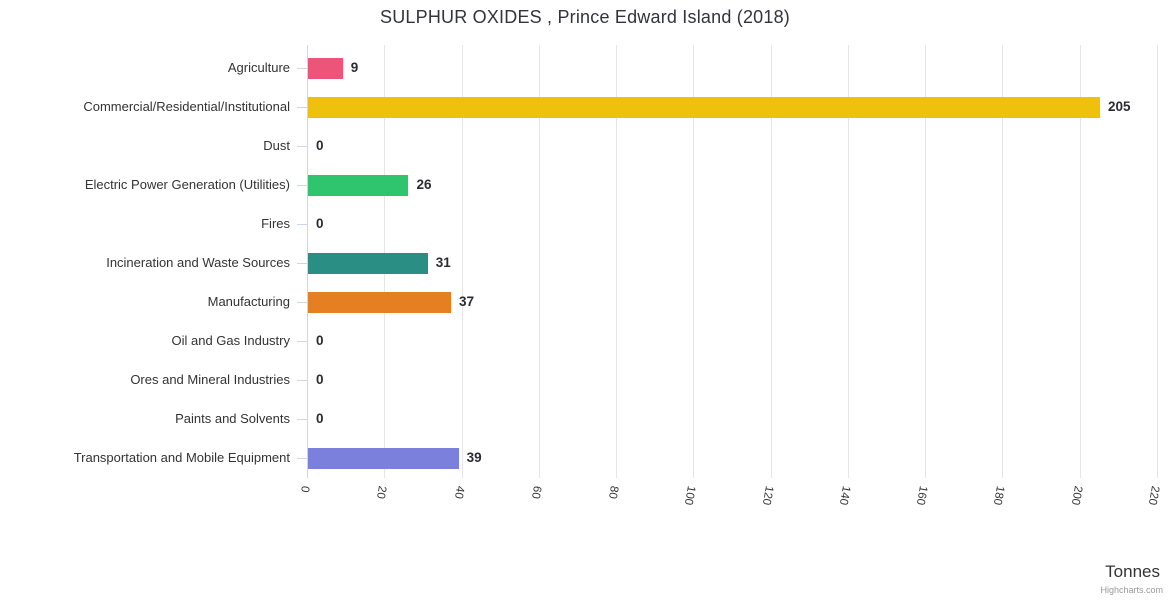  What do you see at coordinates (1076, 495) in the screenshot?
I see `x-tick-label: 200` at bounding box center [1076, 495].